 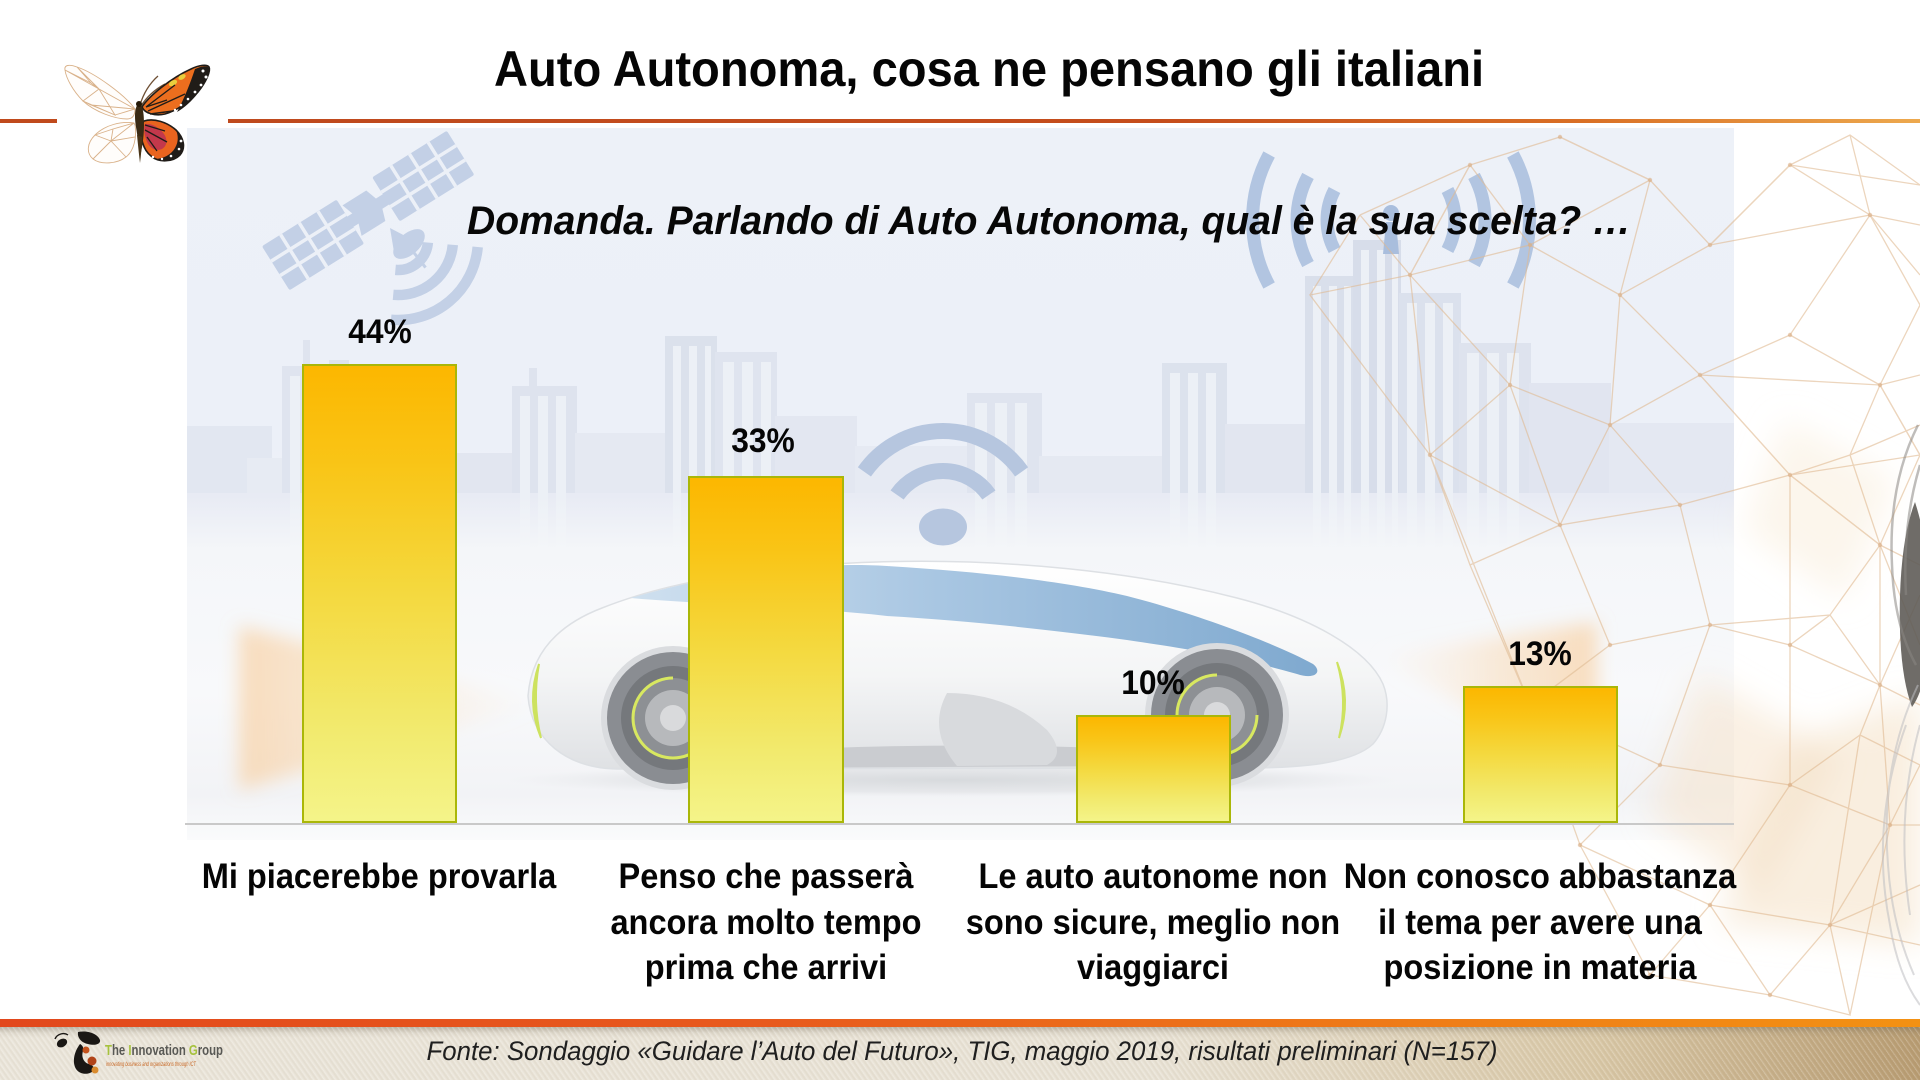 What do you see at coordinates (164, 1051) in the screenshot?
I see `svg-text: The Innovation Group` at bounding box center [164, 1051].